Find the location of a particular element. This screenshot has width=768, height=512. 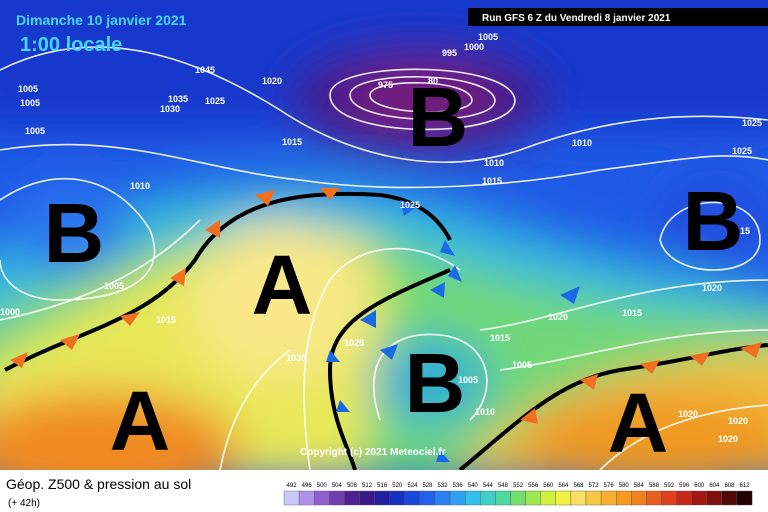

colorbar-label: 520 is located at coordinates (397, 486).